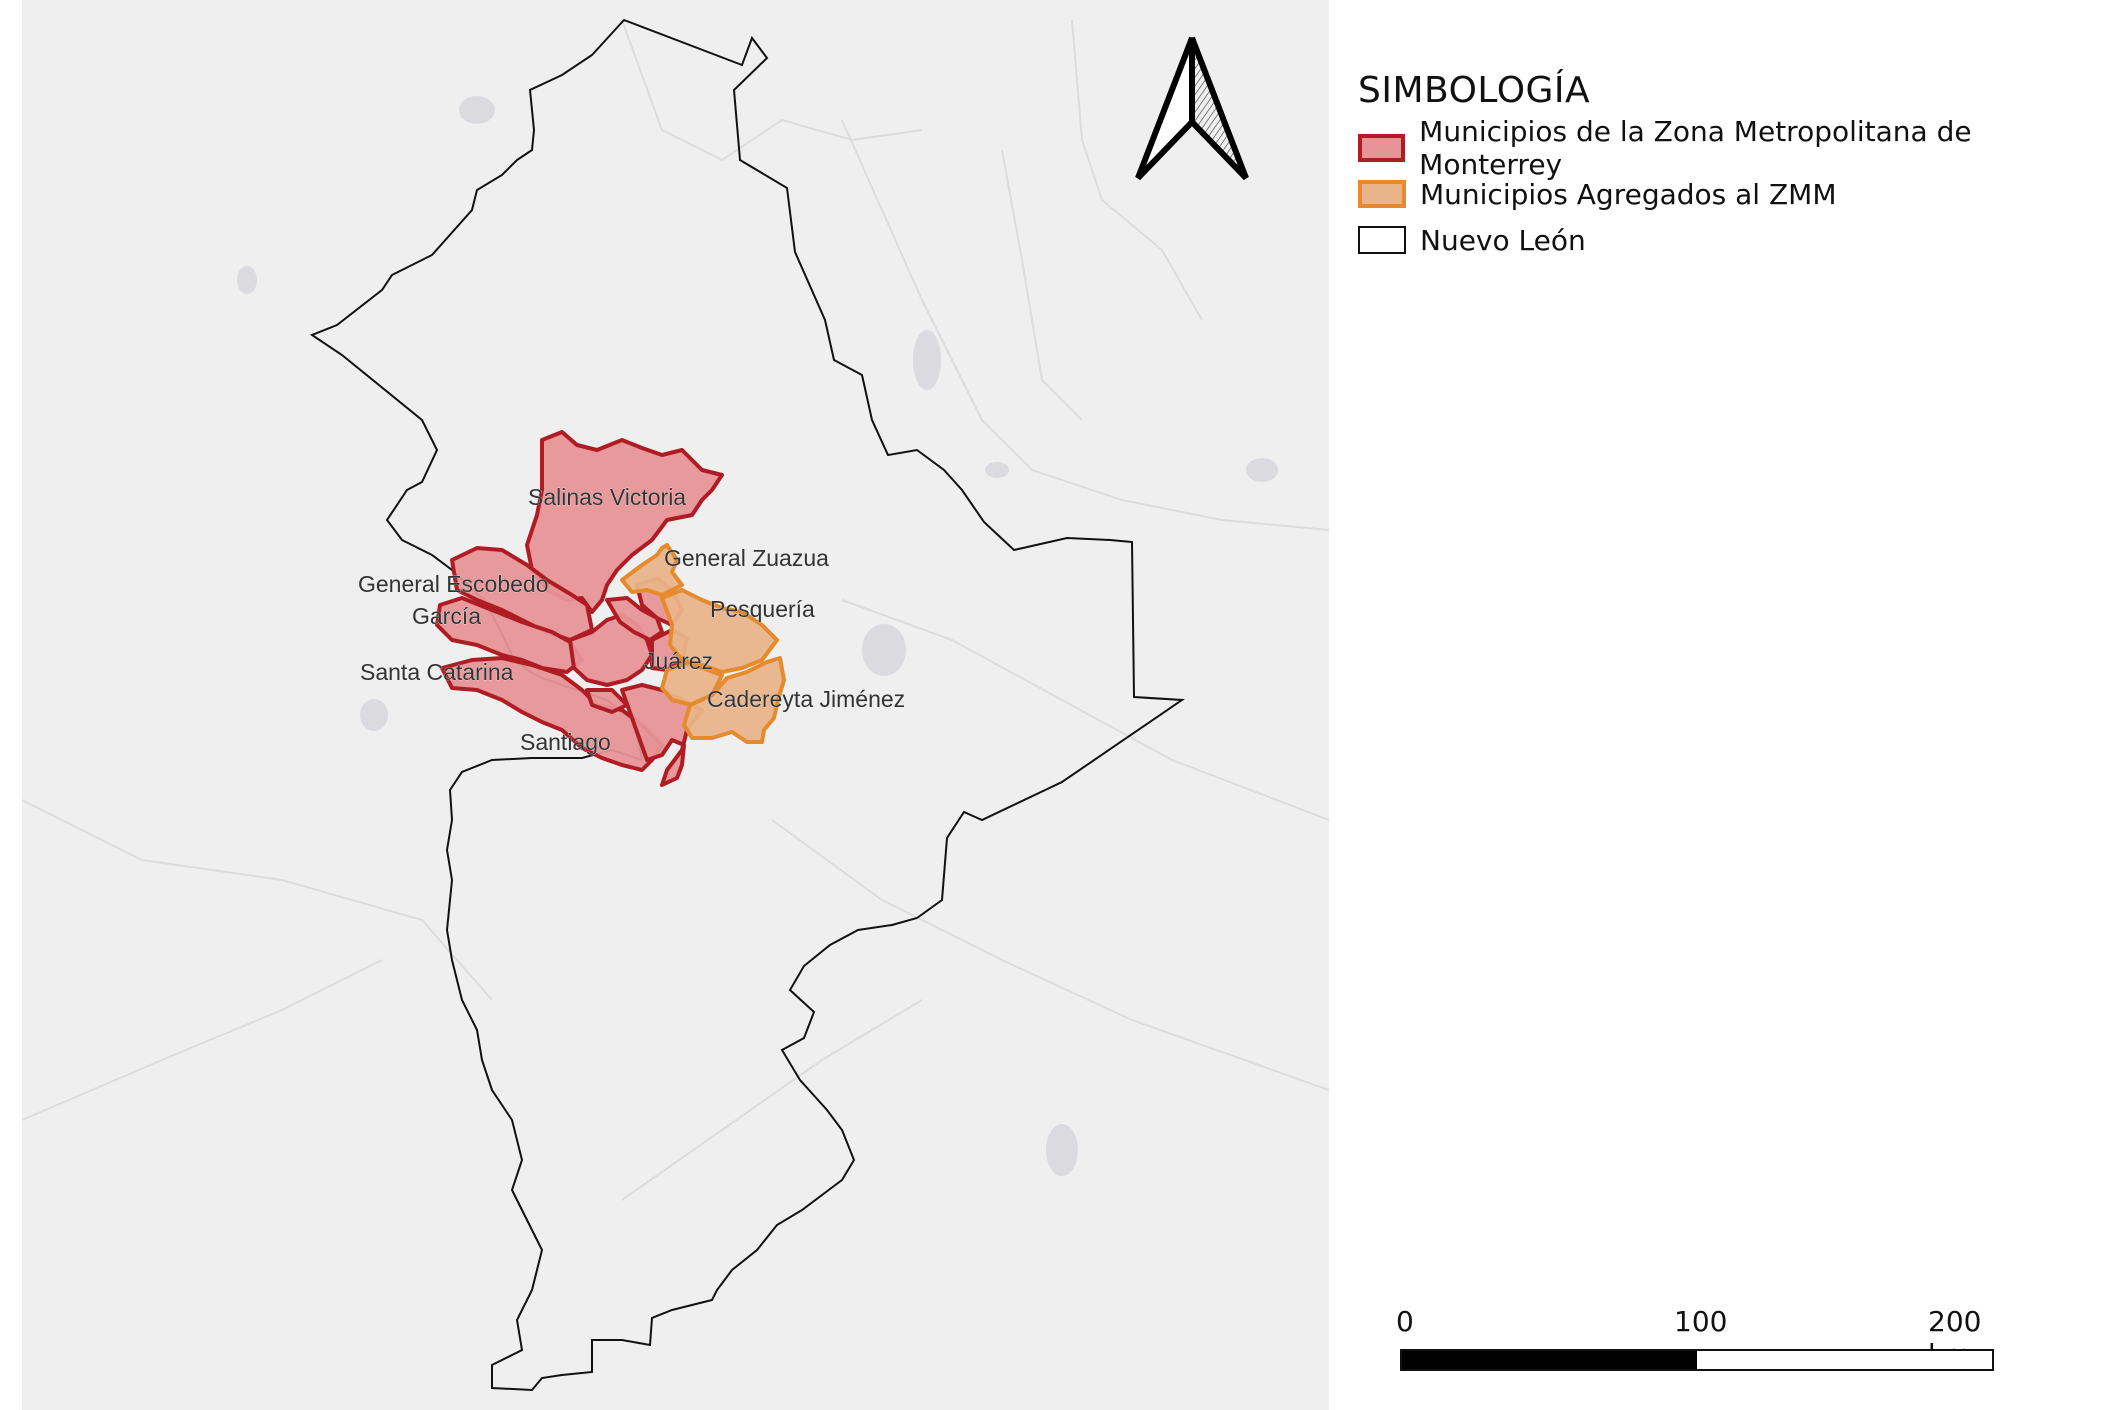 The width and height of the screenshot is (2109, 1410). What do you see at coordinates (446, 616) in the screenshot?
I see `label-garcia: García` at bounding box center [446, 616].